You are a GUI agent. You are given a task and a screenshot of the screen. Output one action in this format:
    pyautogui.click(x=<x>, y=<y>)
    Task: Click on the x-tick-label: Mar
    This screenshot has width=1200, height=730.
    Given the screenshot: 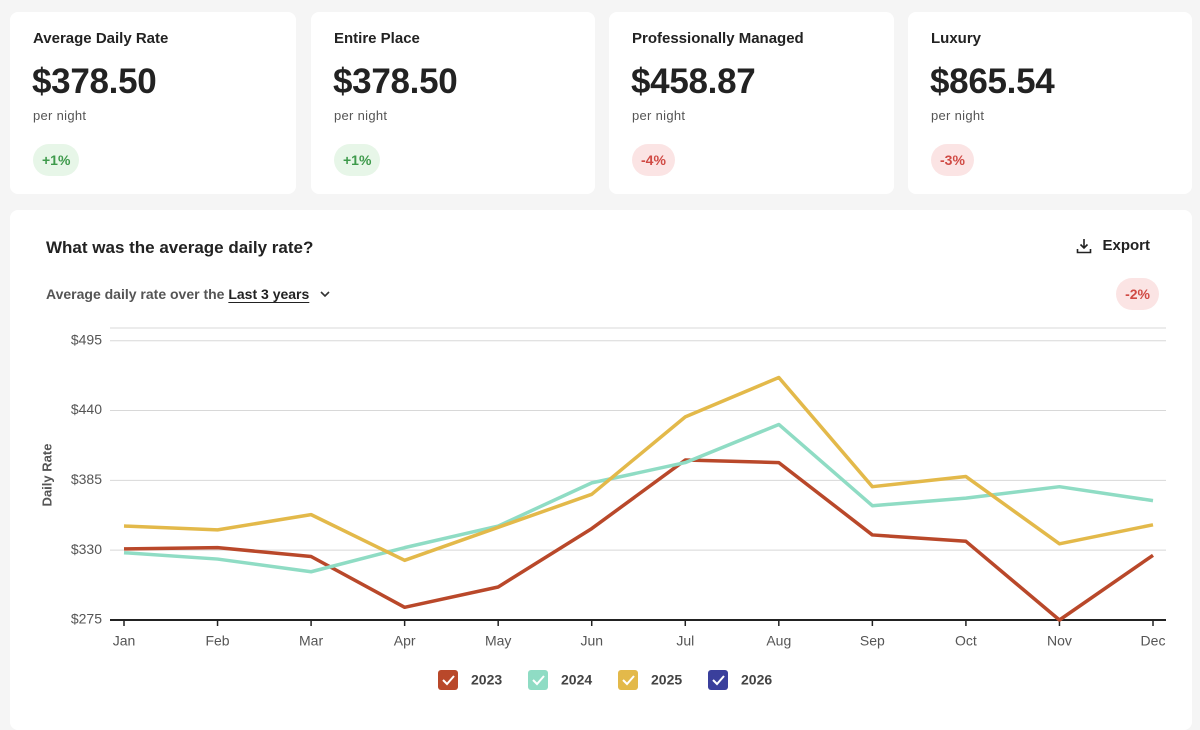 What is the action you would take?
    pyautogui.click(x=311, y=641)
    